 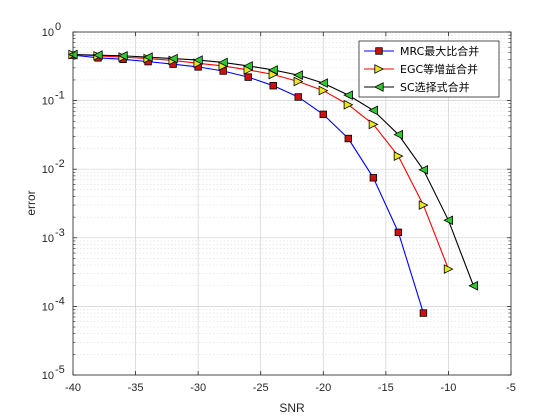 What do you see at coordinates (73, 388) in the screenshot?
I see `x-tick-label: -40` at bounding box center [73, 388].